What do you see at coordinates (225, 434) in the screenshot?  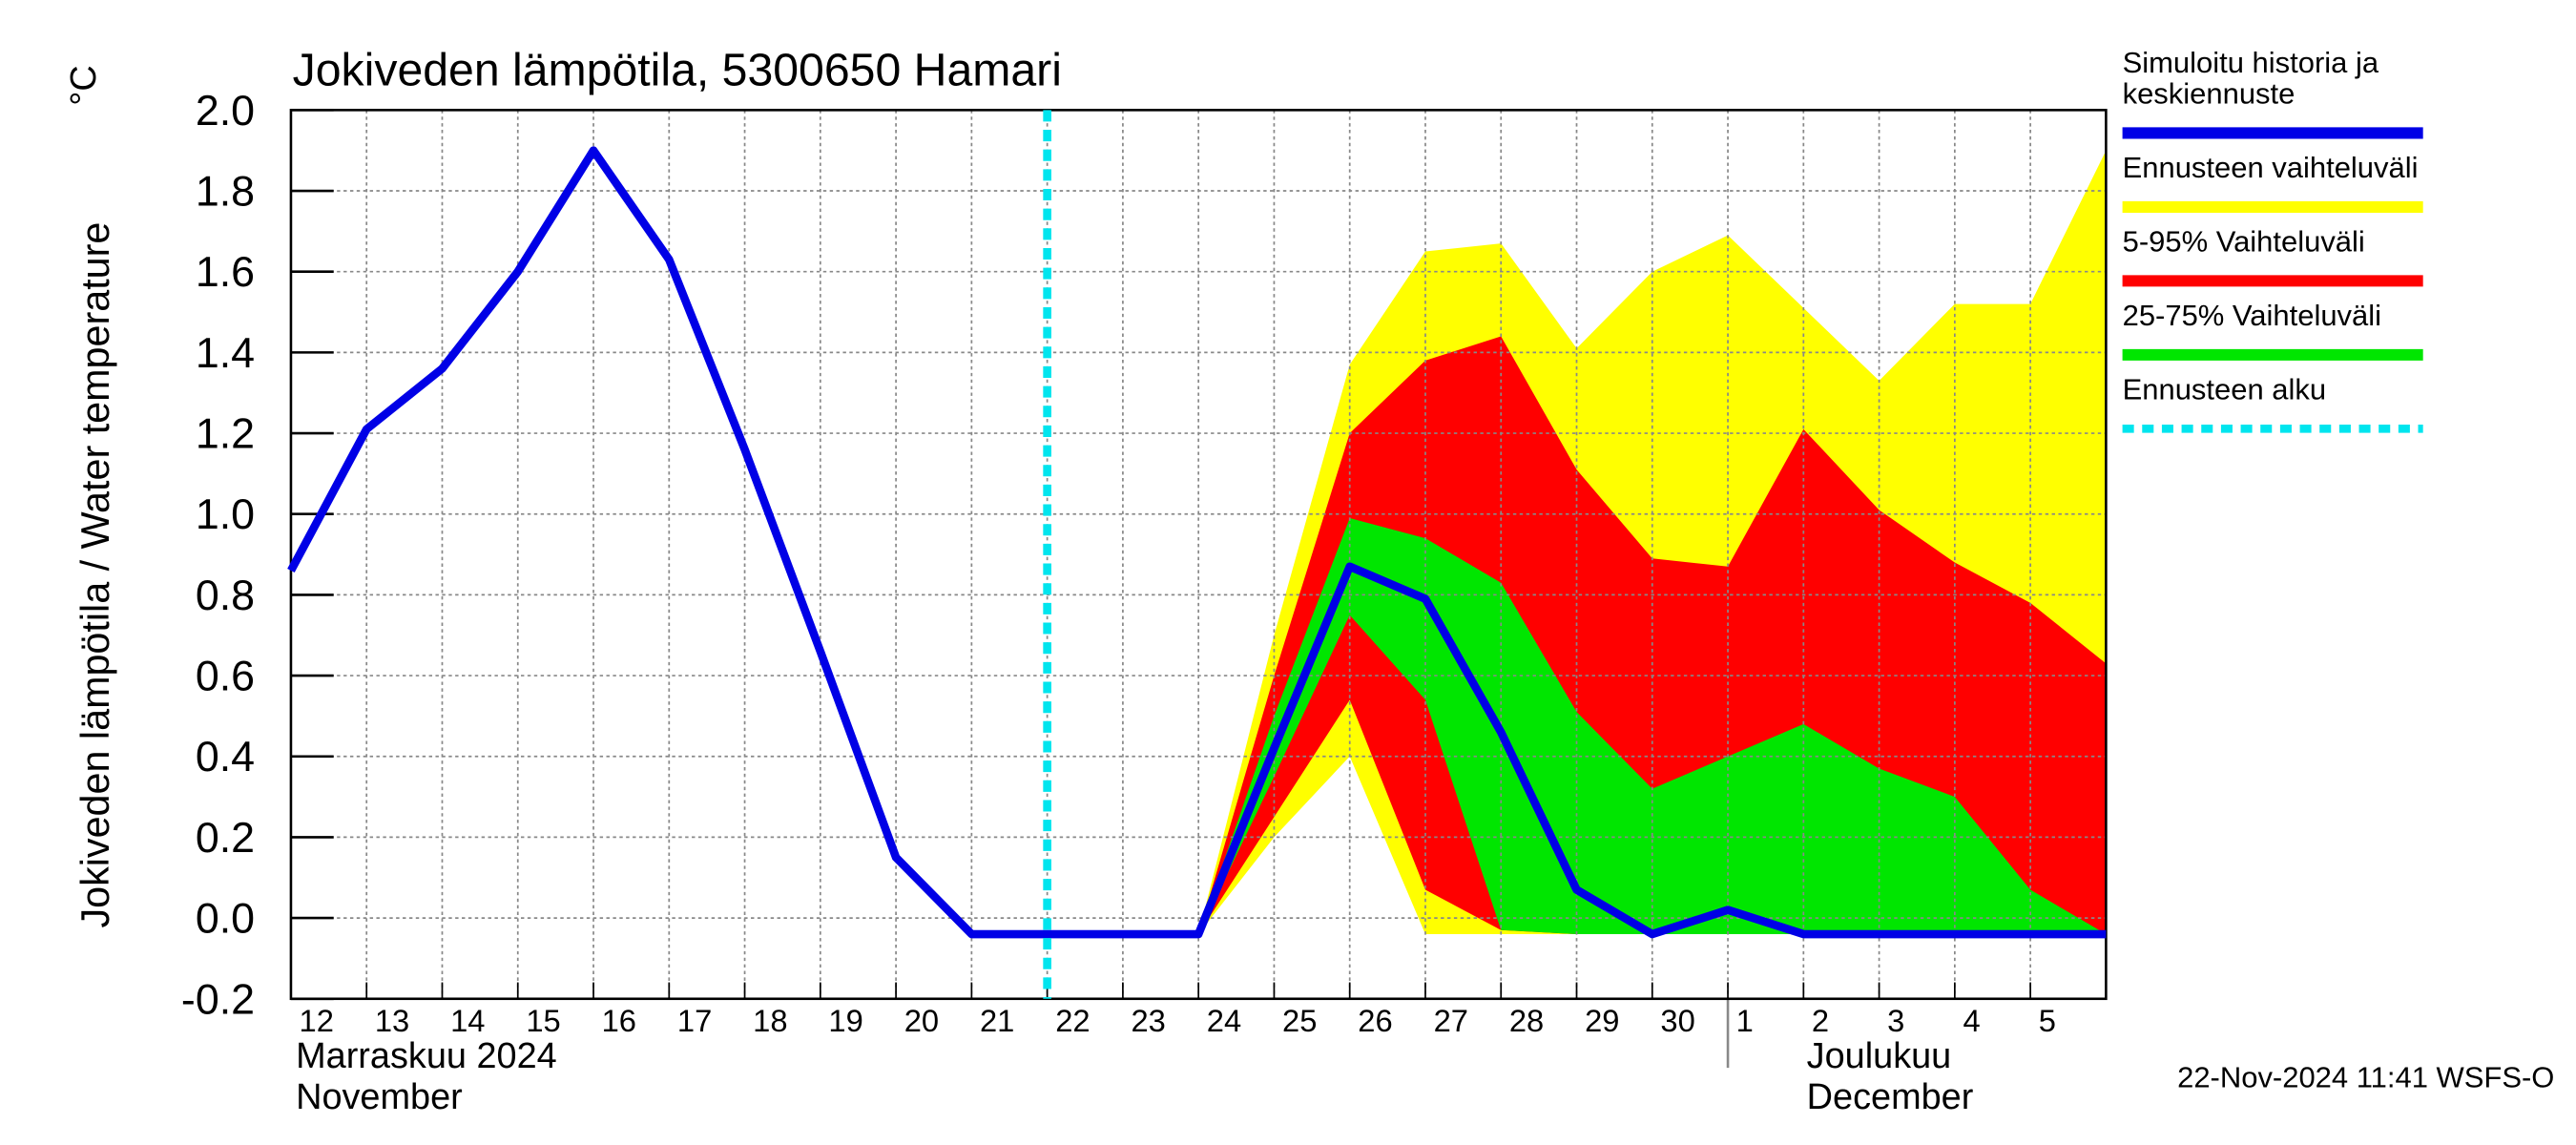 I see `y-tick-label: 1.2` at bounding box center [225, 434].